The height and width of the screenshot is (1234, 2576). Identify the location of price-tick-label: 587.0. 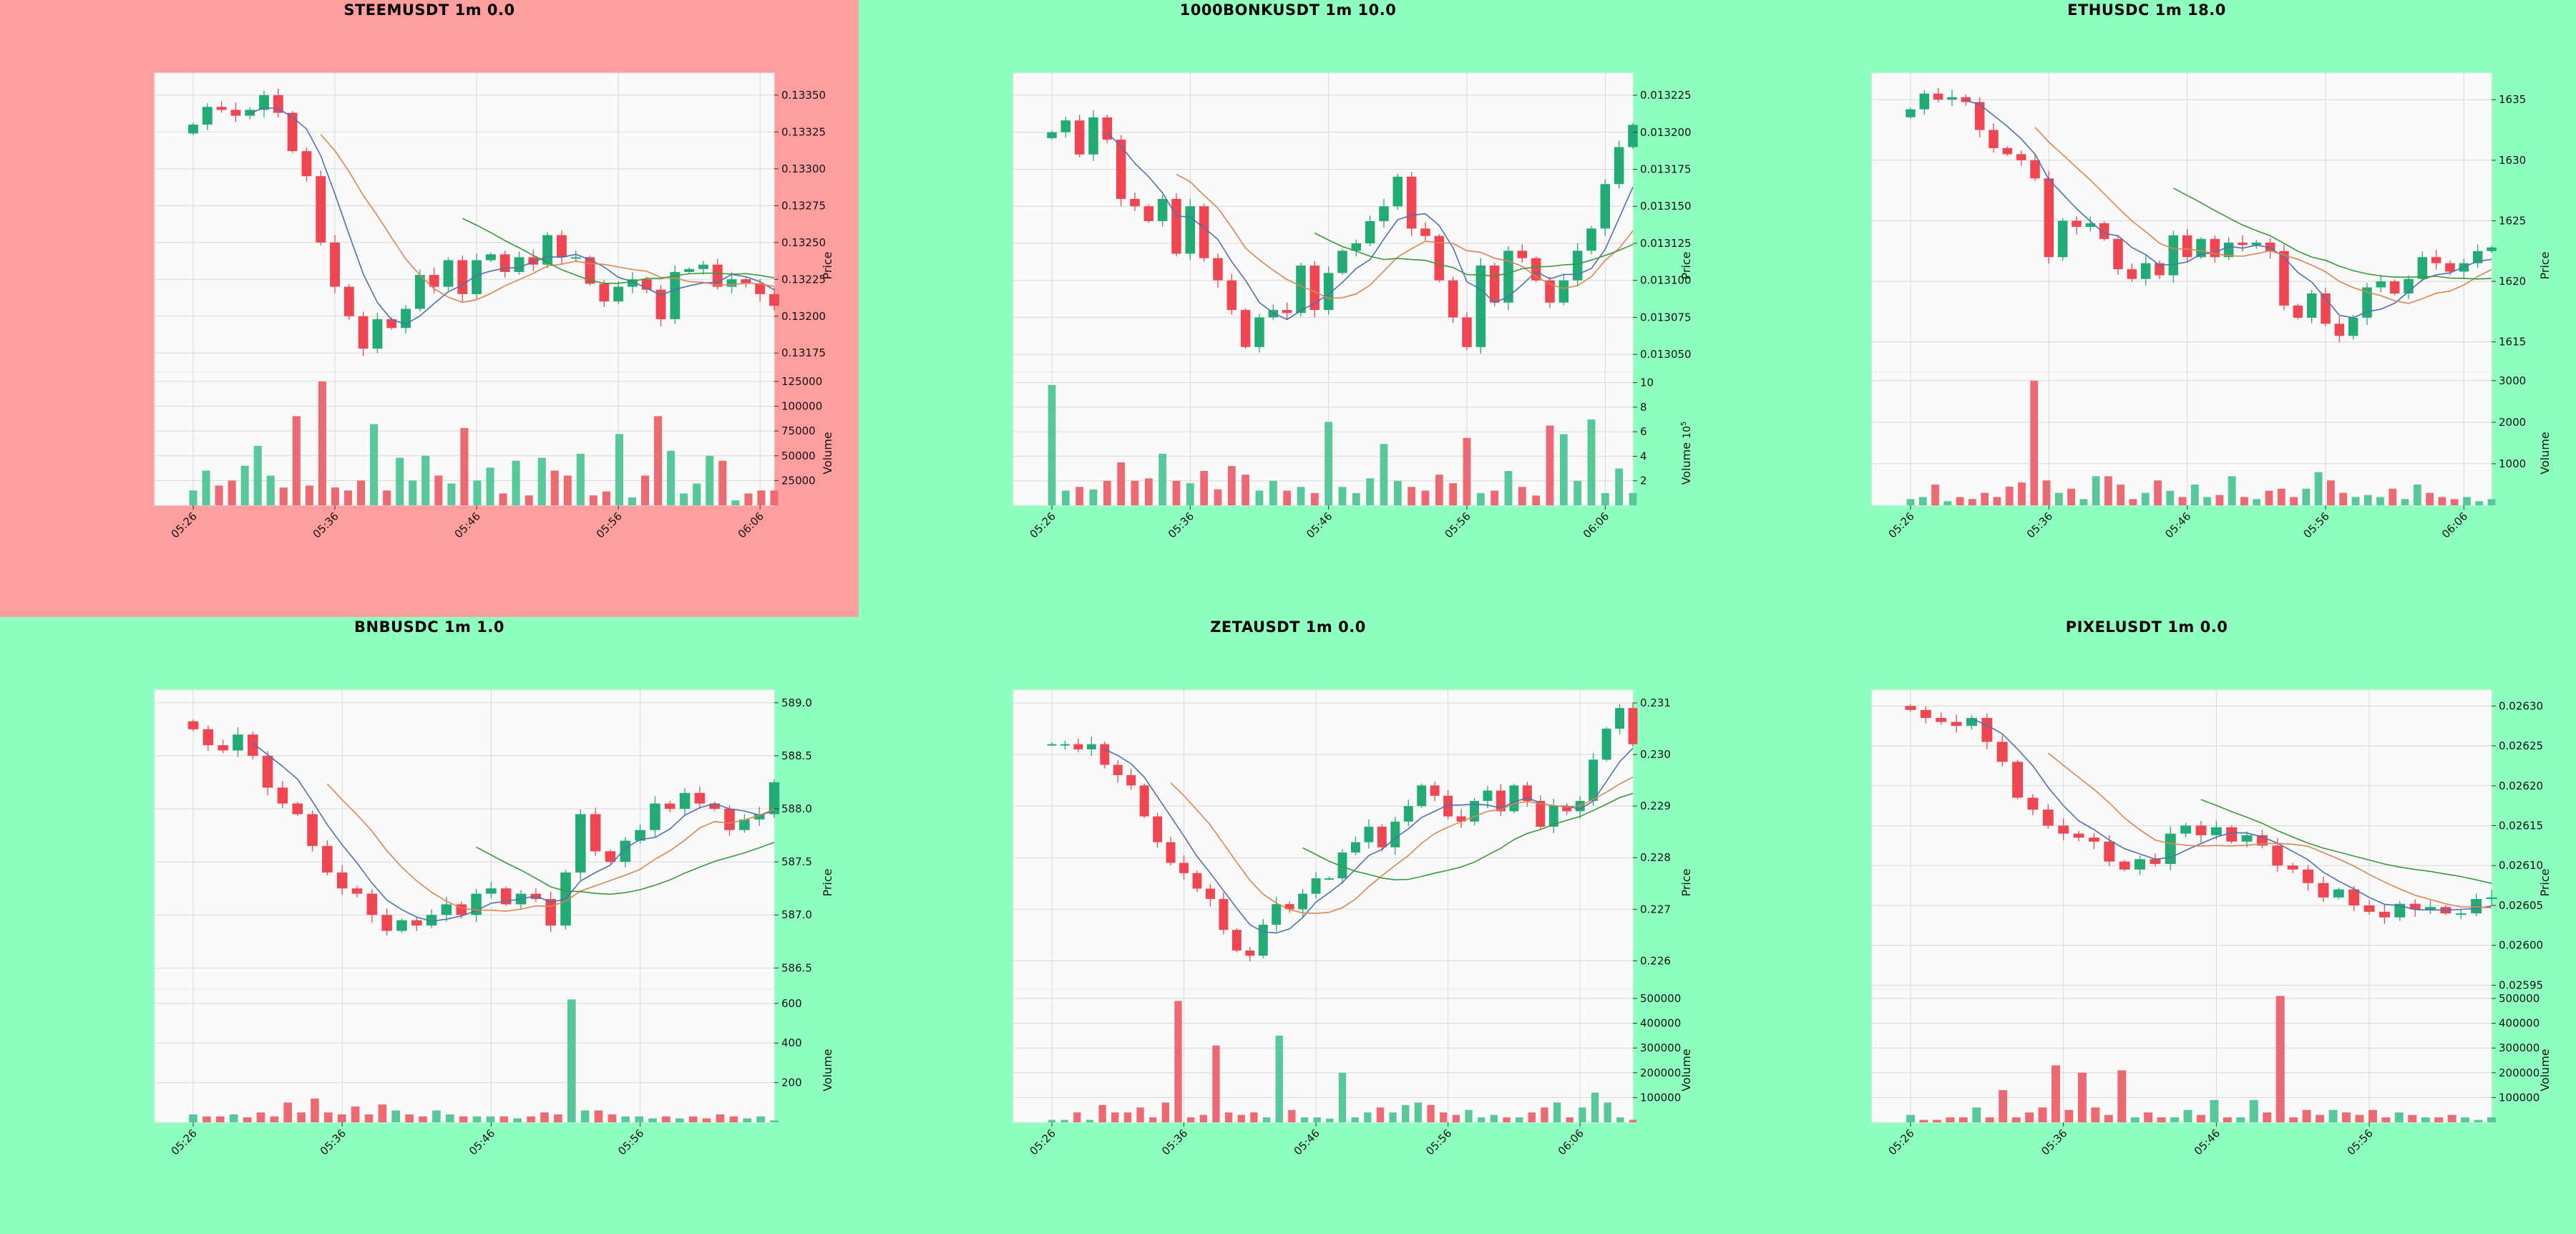
(796, 915).